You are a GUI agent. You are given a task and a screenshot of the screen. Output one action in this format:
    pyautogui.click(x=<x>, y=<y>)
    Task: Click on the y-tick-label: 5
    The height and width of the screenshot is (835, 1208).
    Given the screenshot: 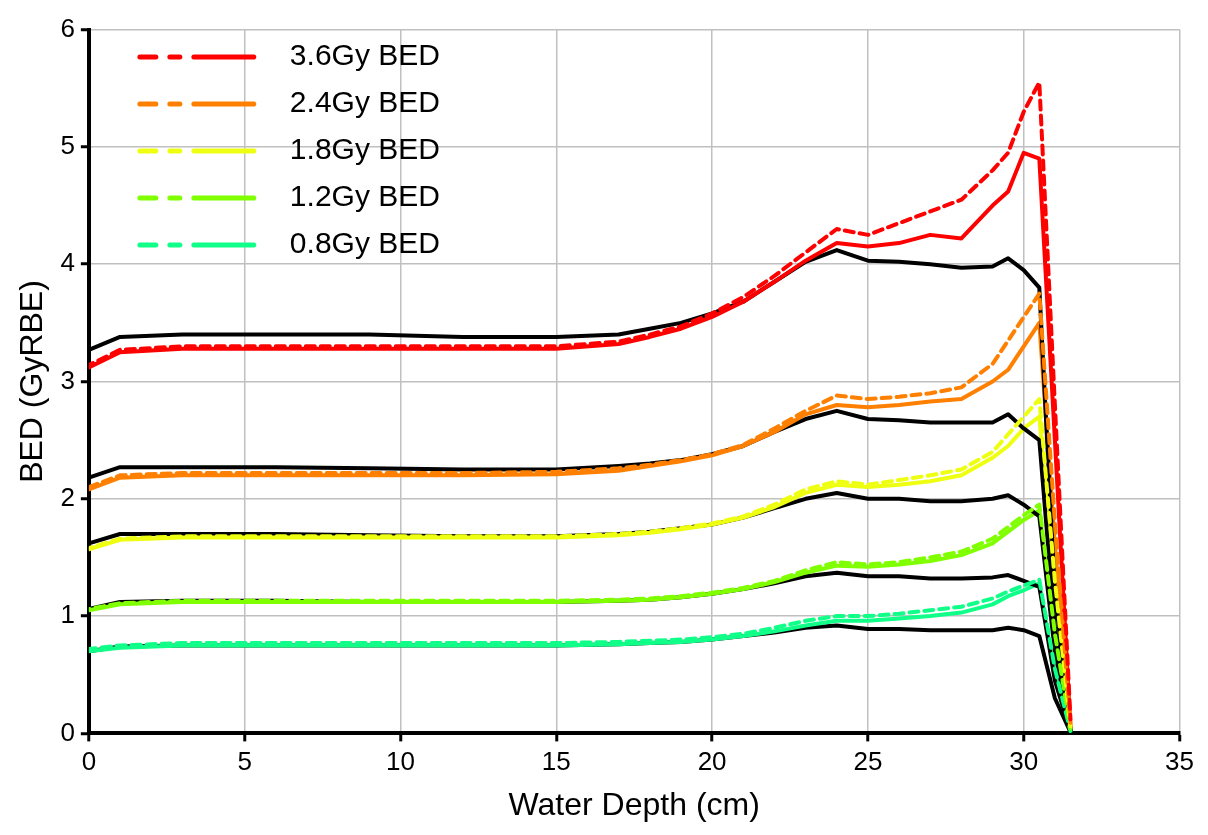 What is the action you would take?
    pyautogui.click(x=67, y=145)
    